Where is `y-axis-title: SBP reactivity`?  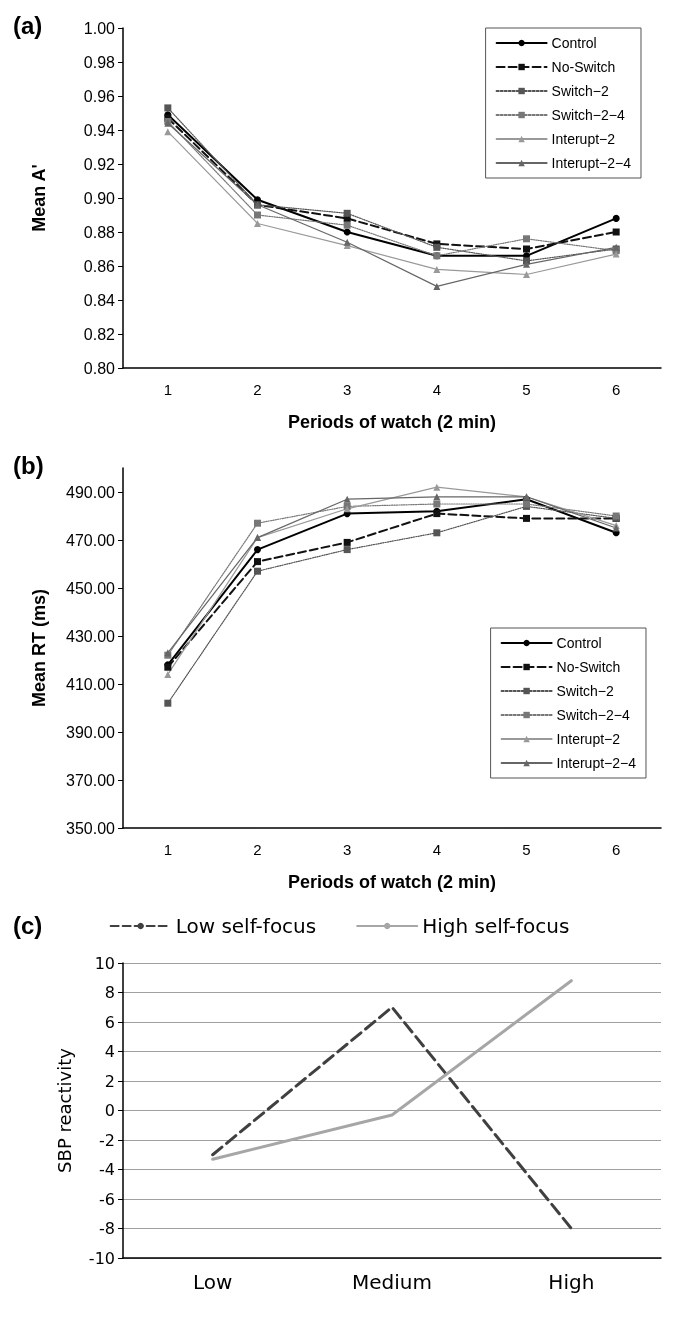 y-axis-title: SBP reactivity is located at coordinates (64, 1110).